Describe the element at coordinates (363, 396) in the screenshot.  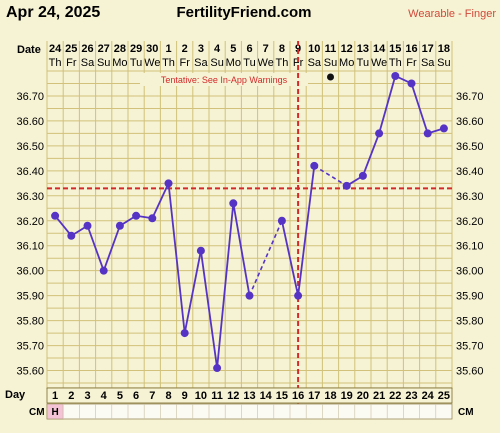
I see `day-number: 20` at that location.